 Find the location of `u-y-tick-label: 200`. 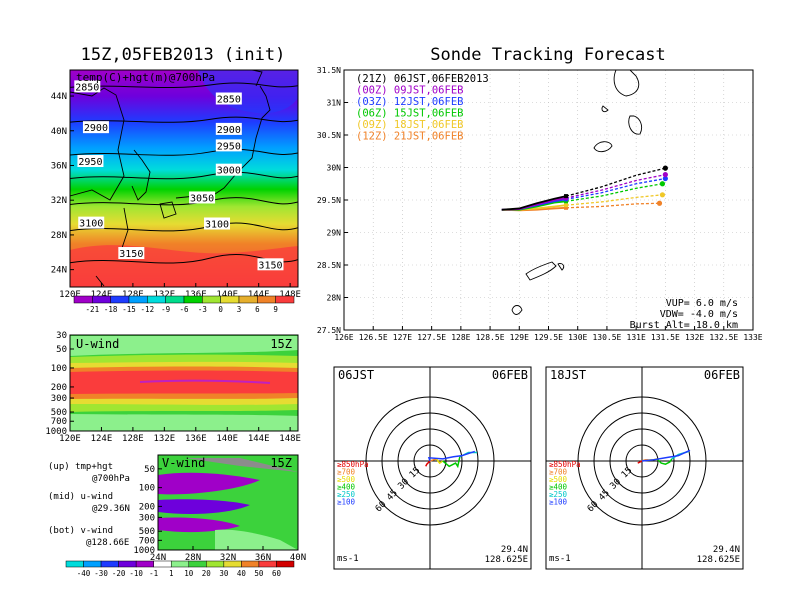

u-y-tick-label: 200 is located at coordinates (59, 388).